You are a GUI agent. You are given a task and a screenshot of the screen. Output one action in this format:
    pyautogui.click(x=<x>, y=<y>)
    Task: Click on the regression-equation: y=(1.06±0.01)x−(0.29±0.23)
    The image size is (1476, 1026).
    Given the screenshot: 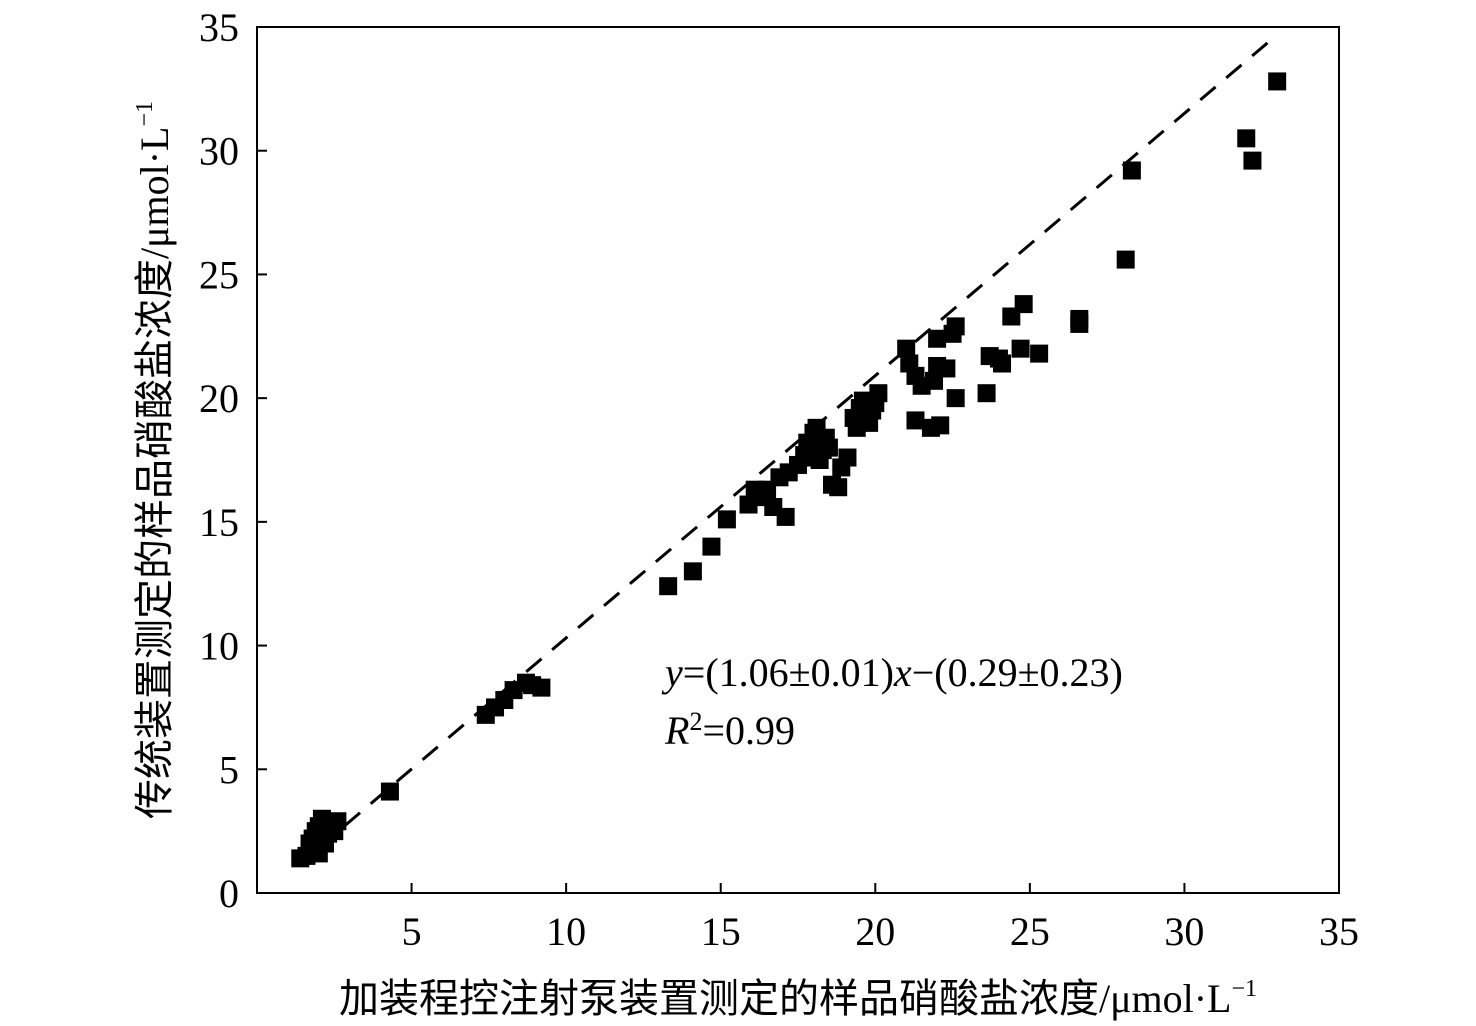 What is the action you would take?
    pyautogui.click(x=892, y=672)
    